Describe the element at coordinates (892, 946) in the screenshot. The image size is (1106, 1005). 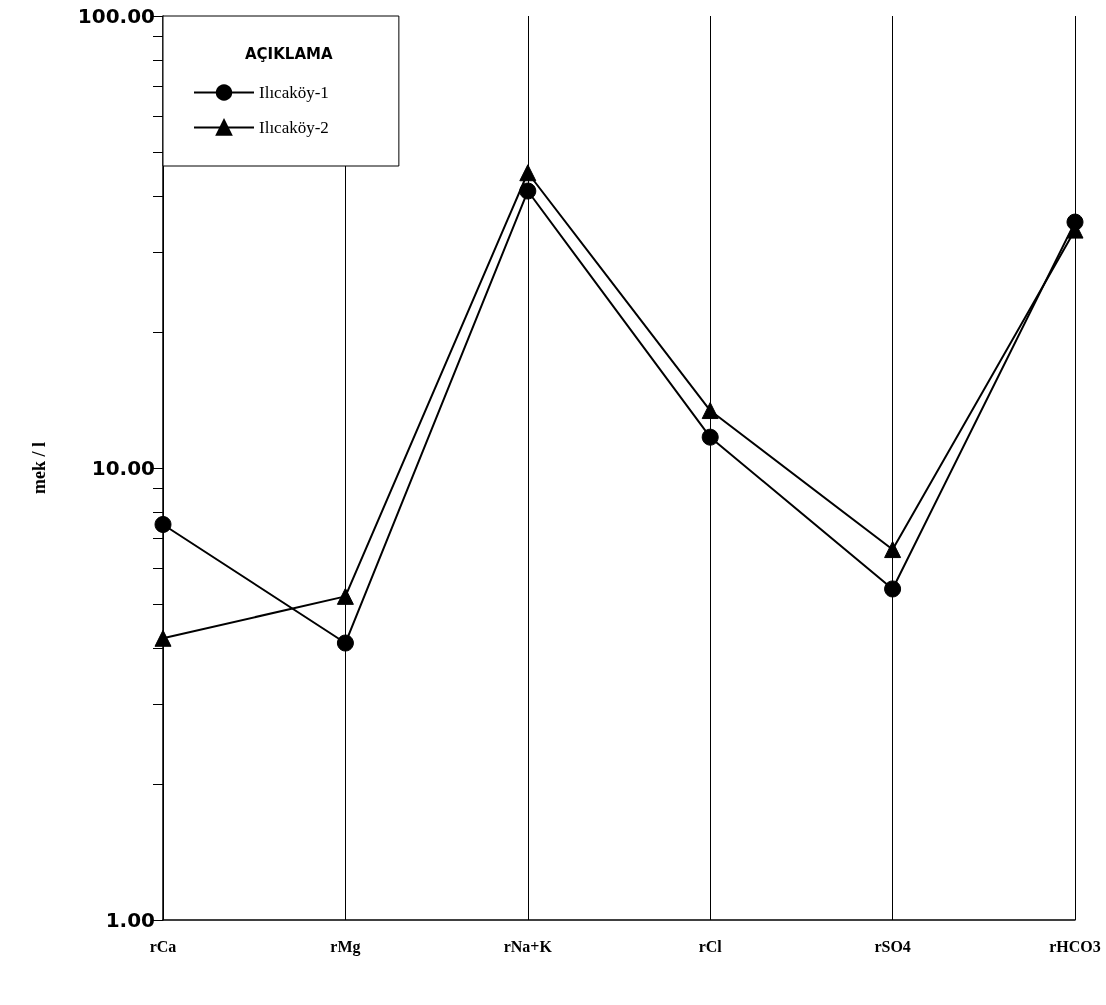
I see `x-tick-label: rSO4` at that location.